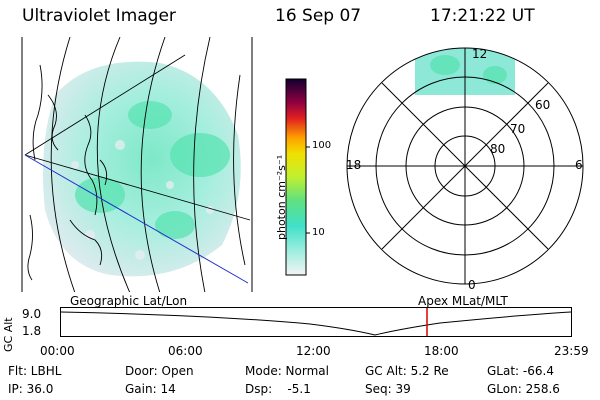 This screenshot has width=600, height=400. Describe the element at coordinates (32, 314) in the screenshot. I see `y-tick-9: 9.0` at that location.